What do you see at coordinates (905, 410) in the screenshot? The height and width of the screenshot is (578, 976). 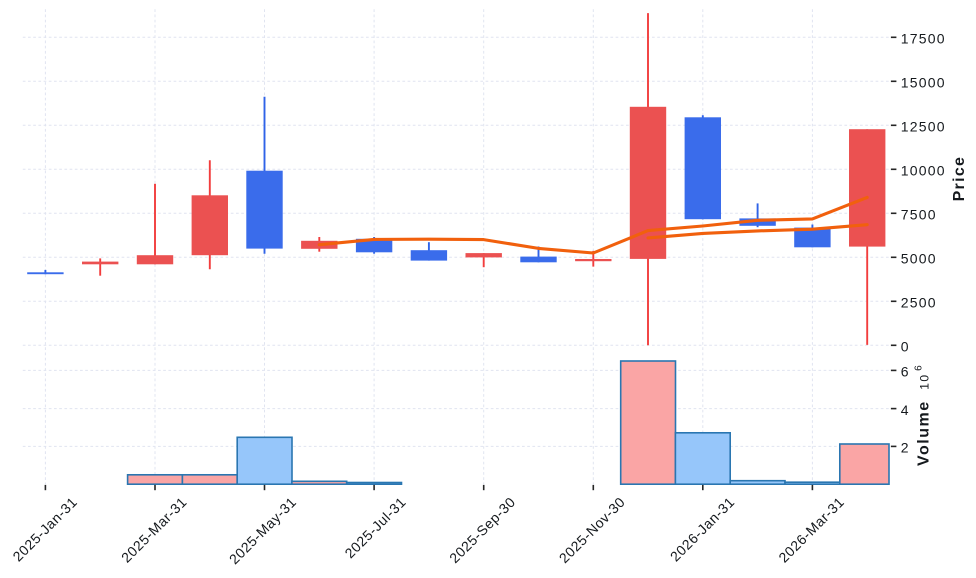 I see `svg-text: 4` at bounding box center [905, 410].